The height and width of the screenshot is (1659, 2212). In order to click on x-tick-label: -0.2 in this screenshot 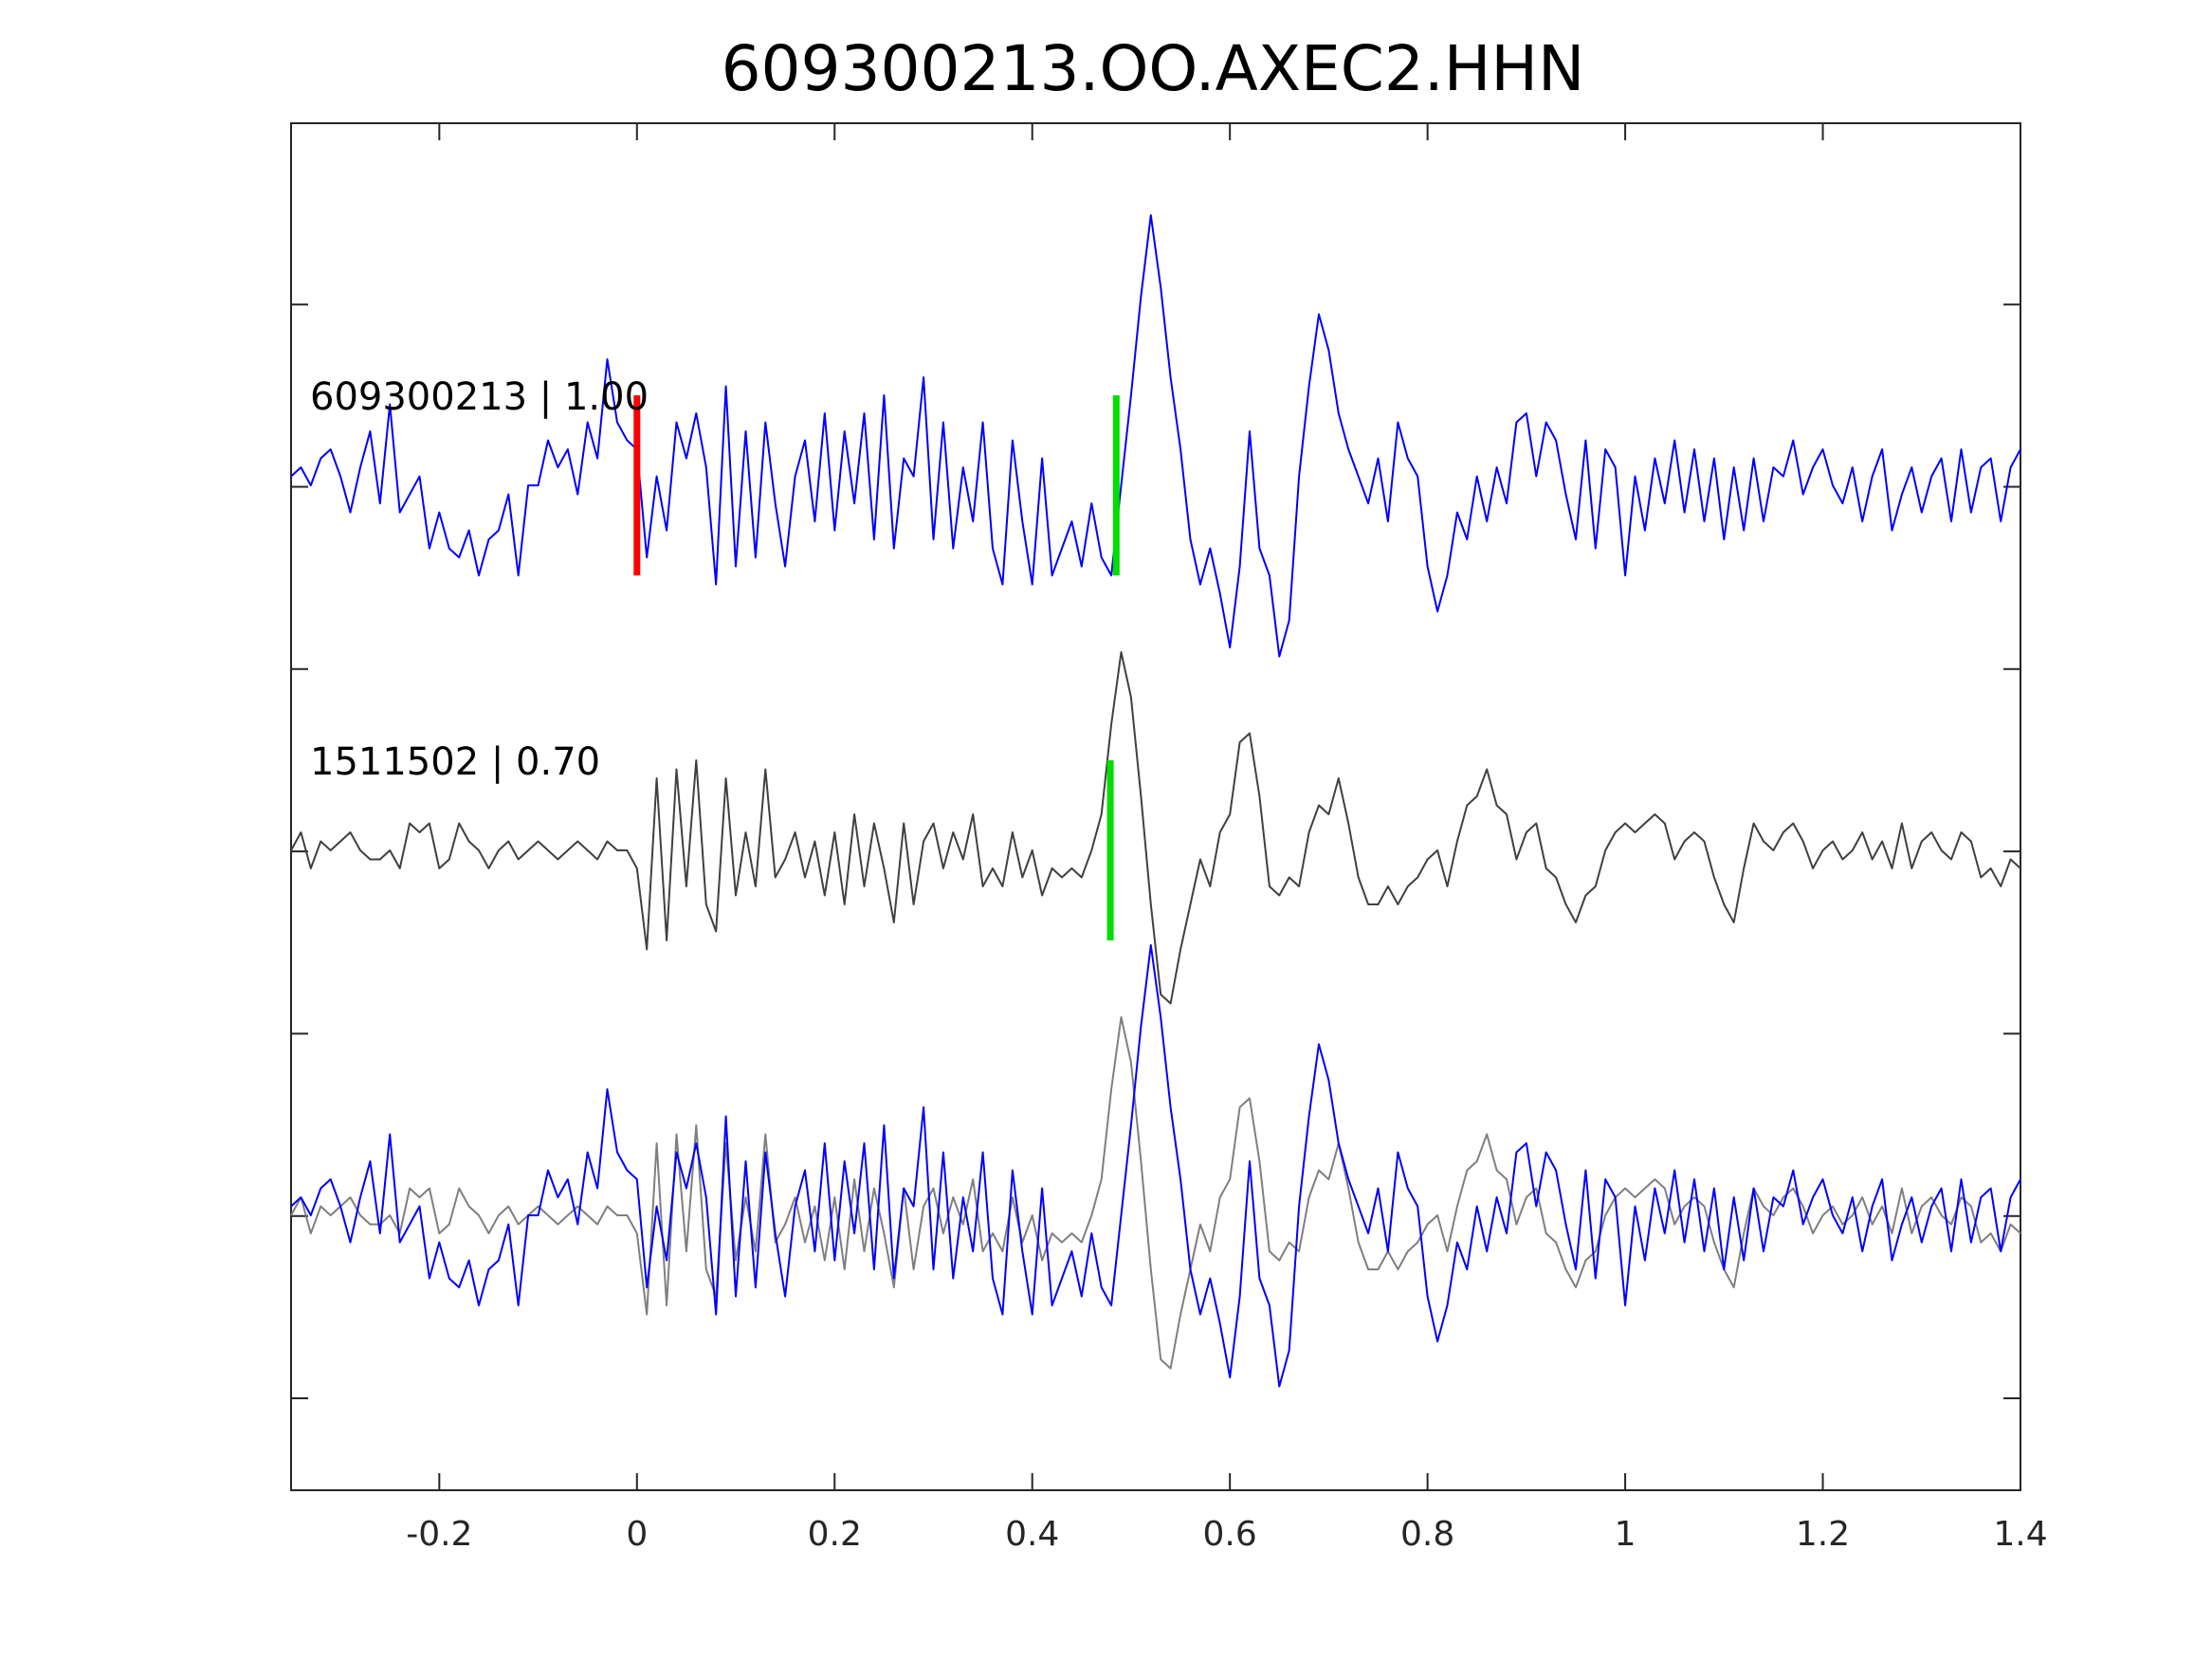, I will do `click(439, 1534)`.